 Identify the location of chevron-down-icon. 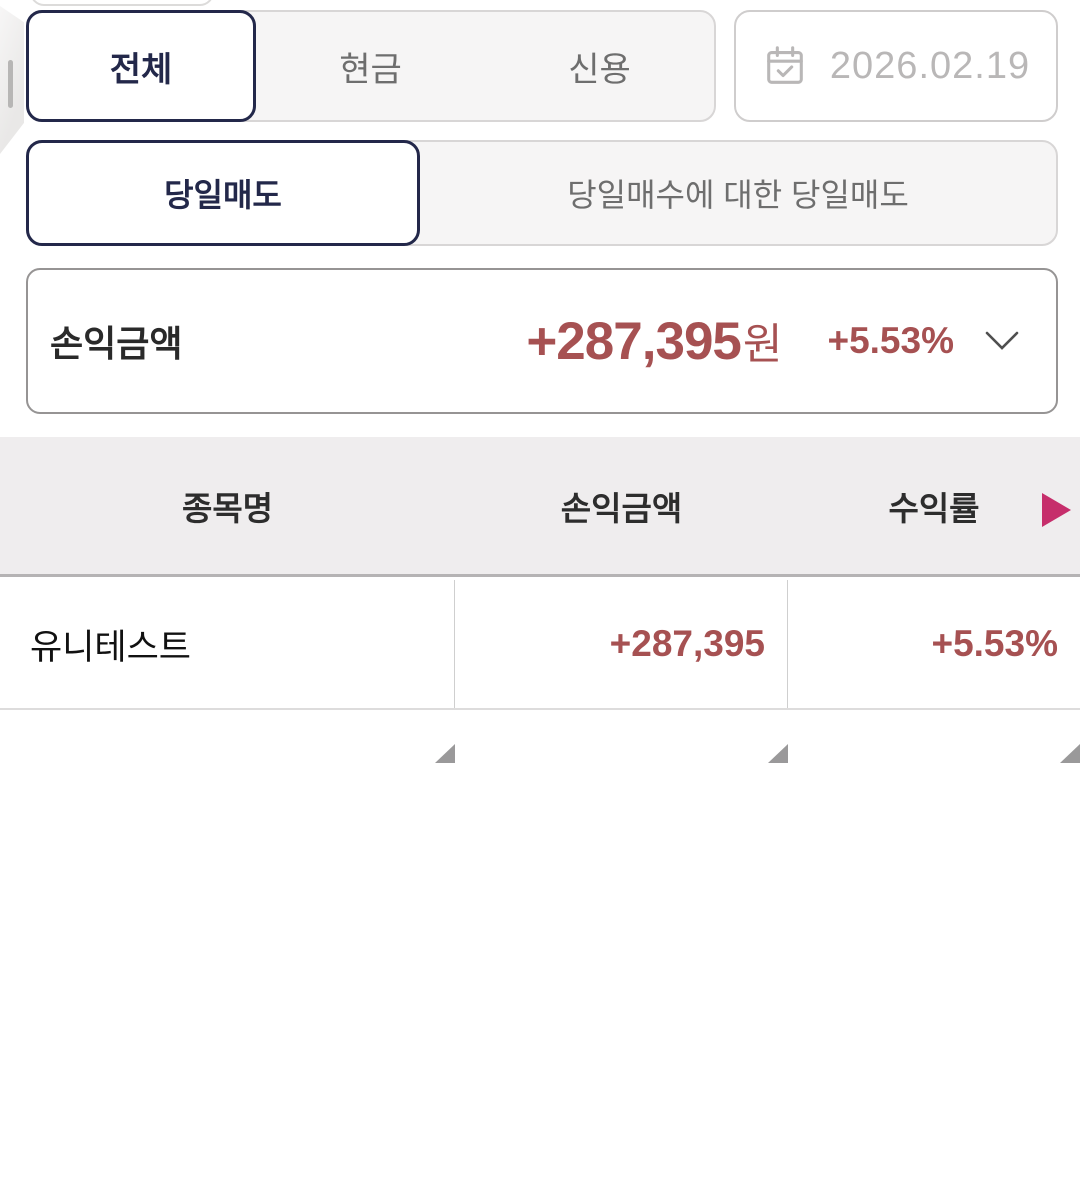
(1002, 341).